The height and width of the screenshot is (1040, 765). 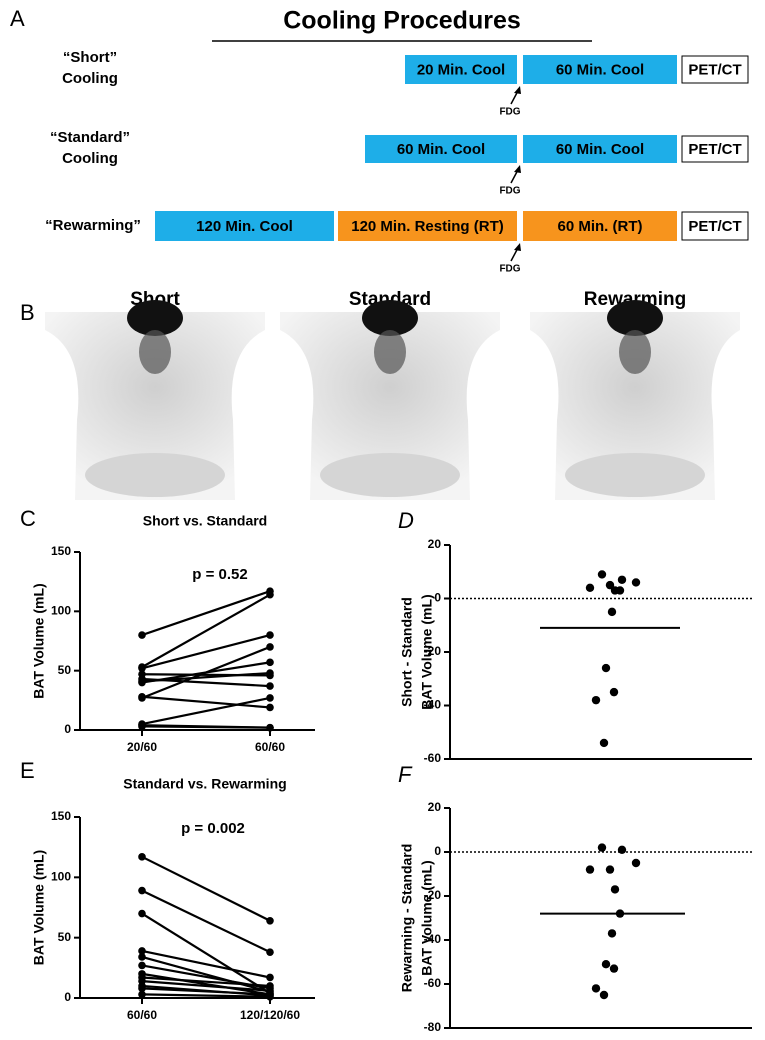 What do you see at coordinates (90, 137) in the screenshot?
I see `row-label: “Standard”` at bounding box center [90, 137].